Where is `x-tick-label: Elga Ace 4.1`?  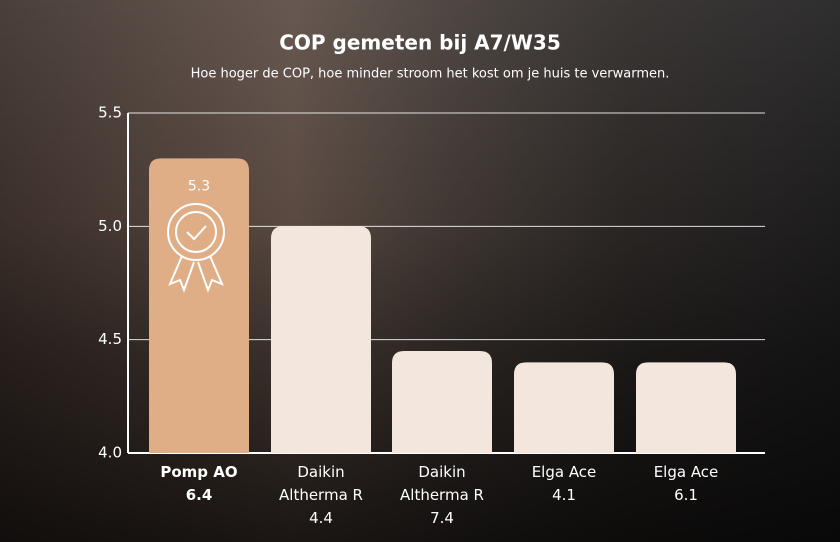
x-tick-label: Elga Ace 4.1 is located at coordinates (564, 483).